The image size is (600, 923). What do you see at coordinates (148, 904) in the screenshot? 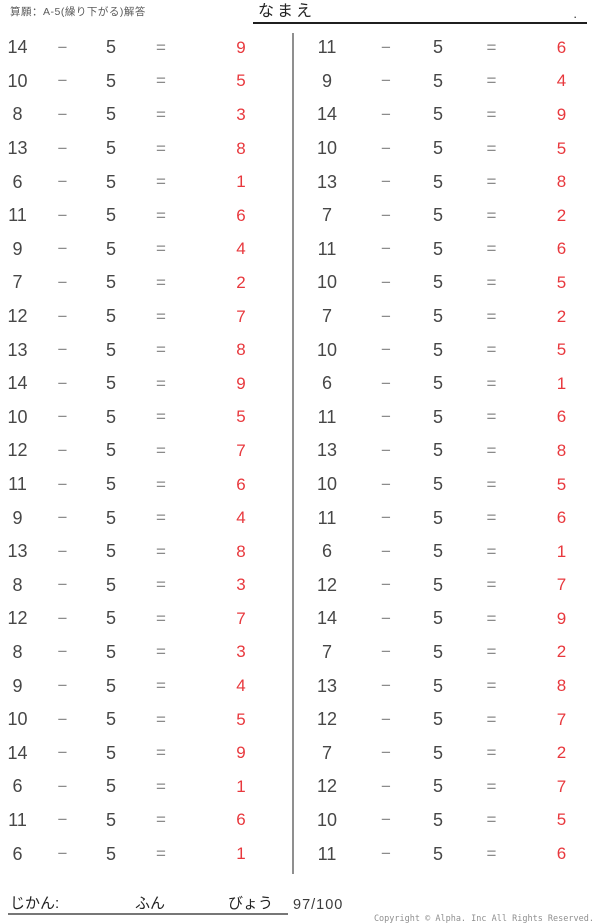
I see `time-field: じかん: ふん びょう` at bounding box center [148, 904].